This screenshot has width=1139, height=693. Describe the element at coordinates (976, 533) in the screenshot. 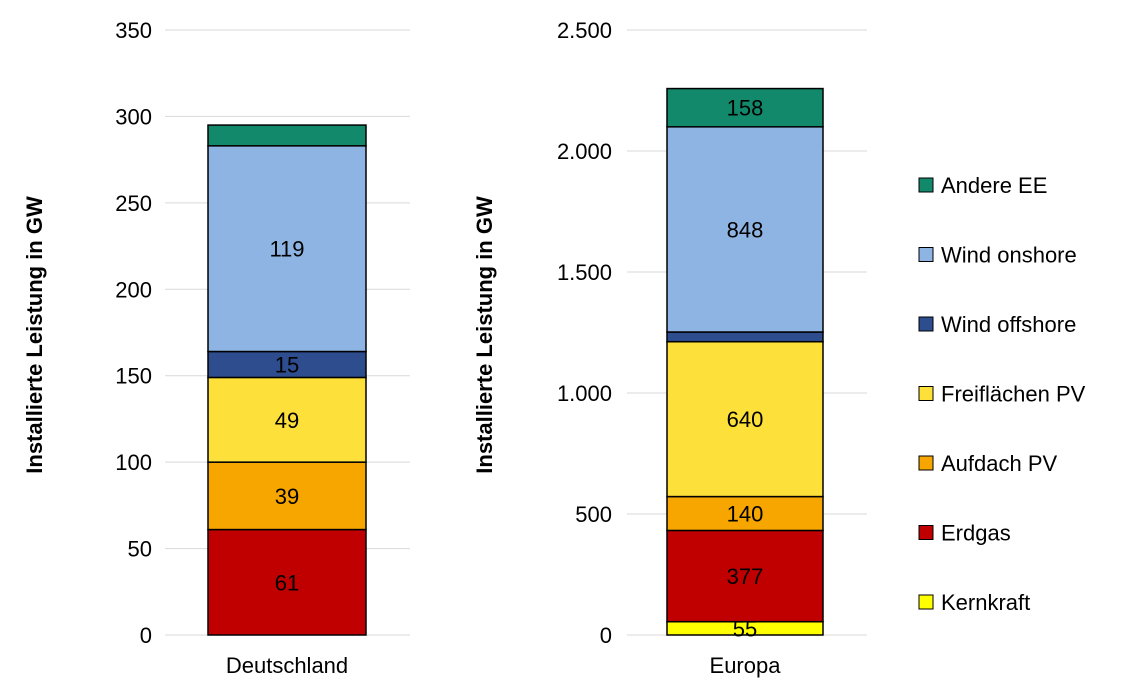

I see `legend-label: Erdgas` at that location.